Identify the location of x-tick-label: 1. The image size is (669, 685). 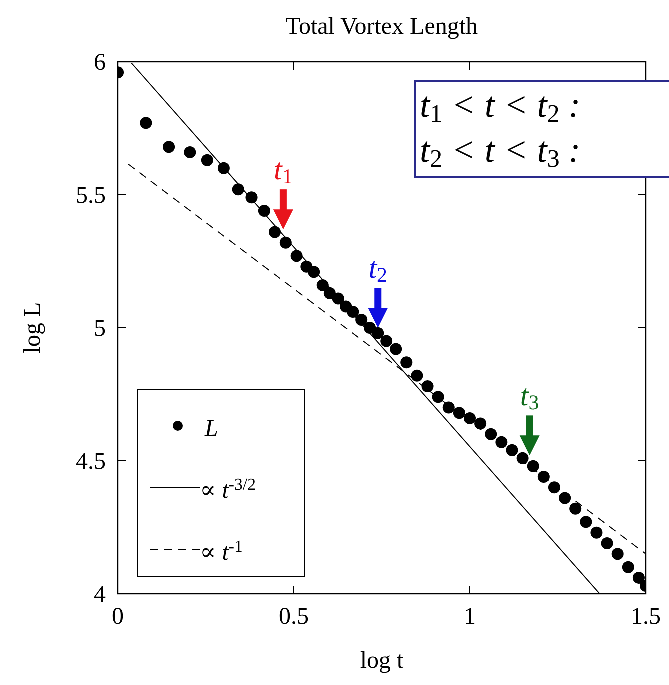
(470, 617).